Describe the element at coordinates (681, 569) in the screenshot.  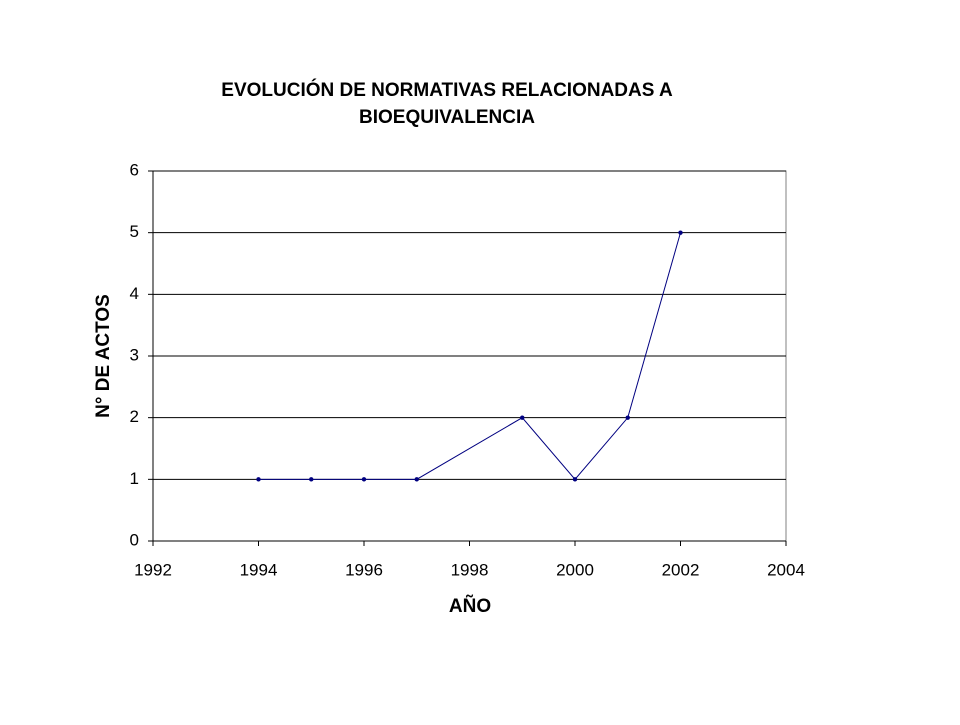
I see `x-tick-label: 2002` at that location.